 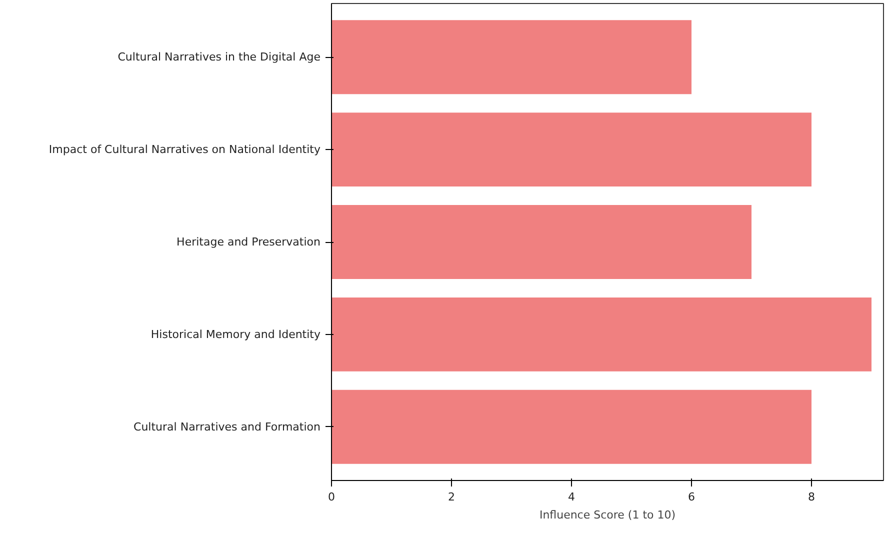 What do you see at coordinates (451, 497) in the screenshot?
I see `x-tick-label: 2` at bounding box center [451, 497].